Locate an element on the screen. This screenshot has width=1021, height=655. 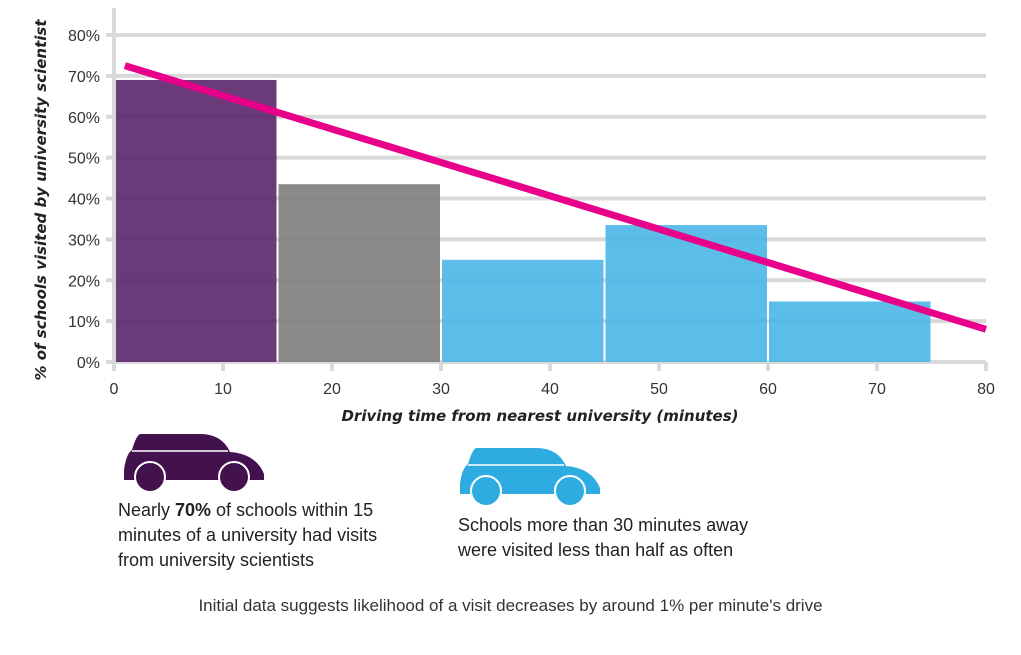
y-tick-label-0: 0% is located at coordinates (88, 363).